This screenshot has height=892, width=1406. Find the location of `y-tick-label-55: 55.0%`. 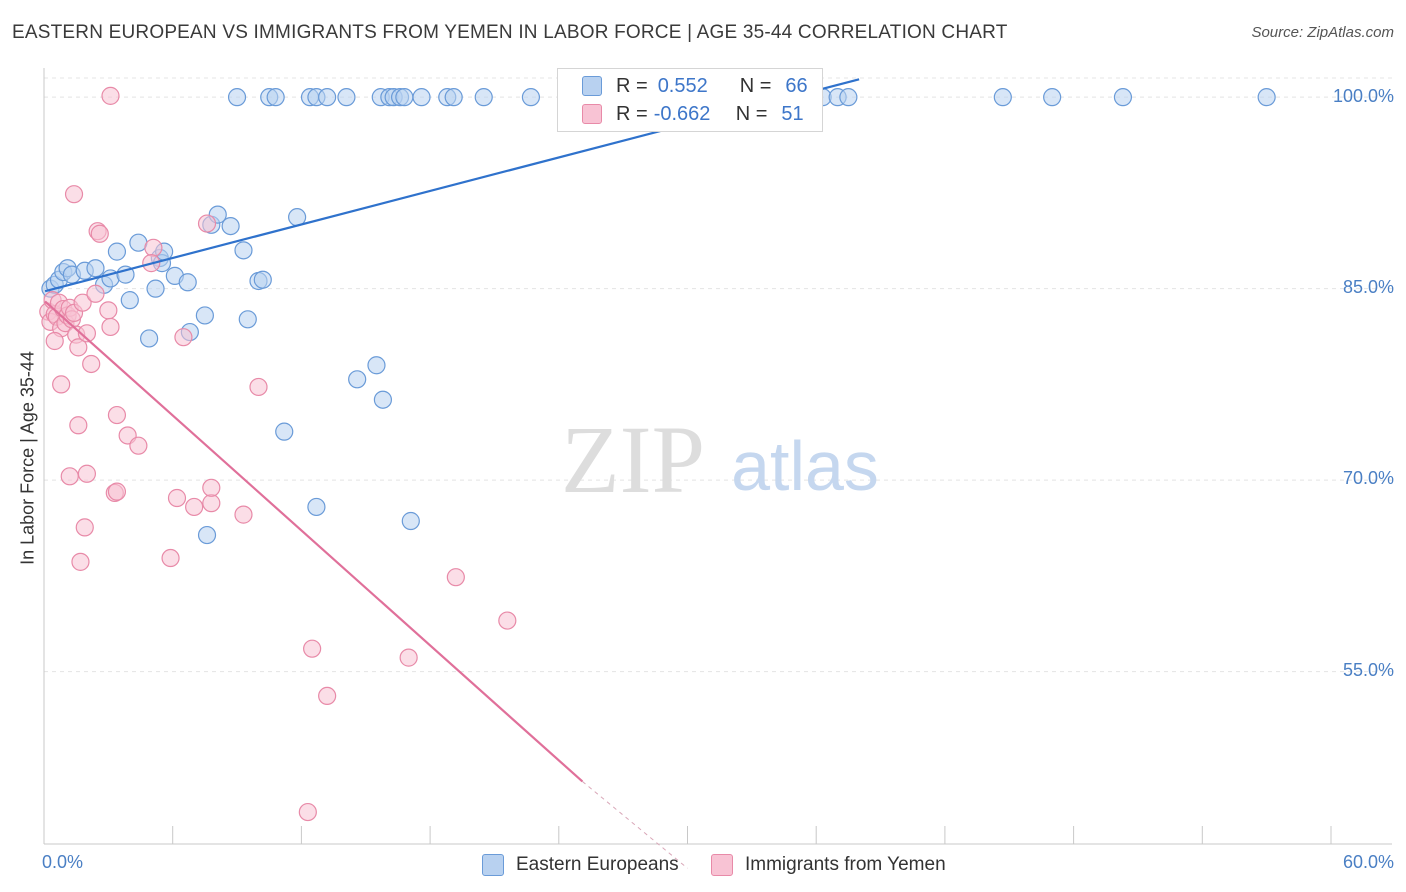

y-tick-label-55: 55.0% is located at coordinates (1368, 670).